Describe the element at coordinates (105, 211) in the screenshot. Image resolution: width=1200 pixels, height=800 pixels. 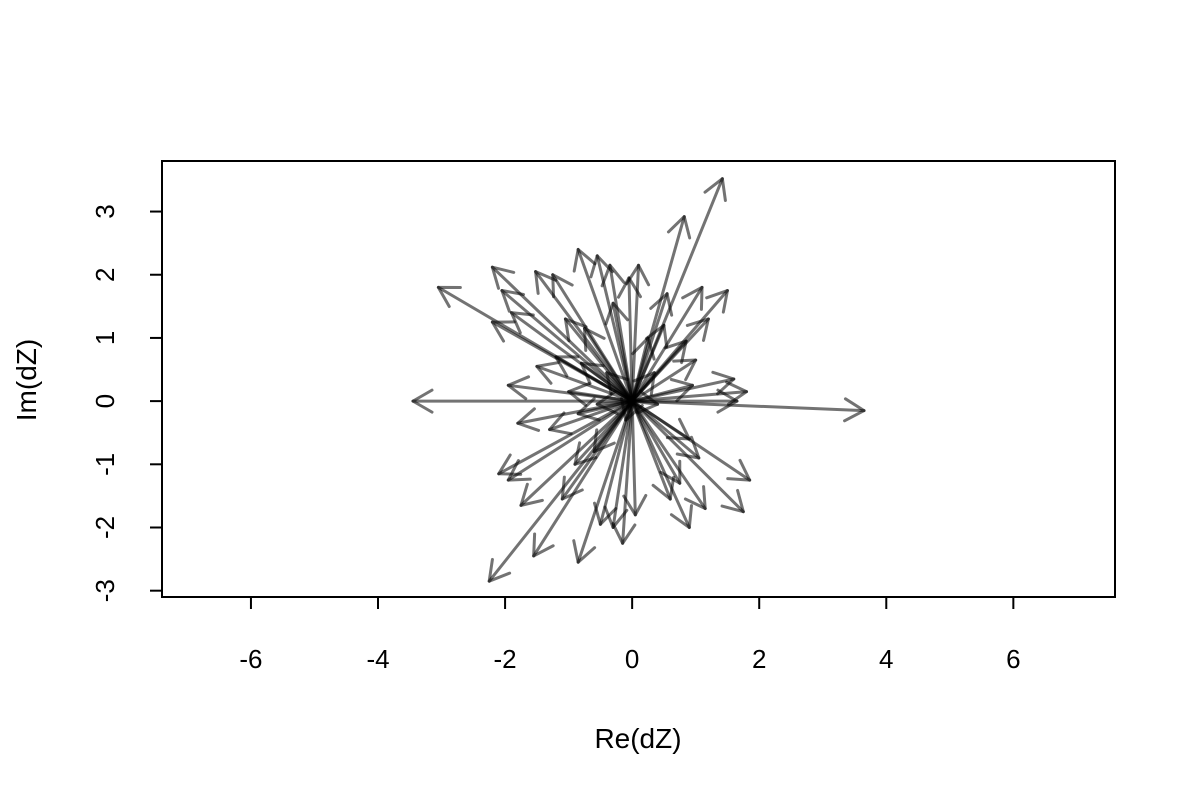
I see `y-tick-label: 3` at that location.